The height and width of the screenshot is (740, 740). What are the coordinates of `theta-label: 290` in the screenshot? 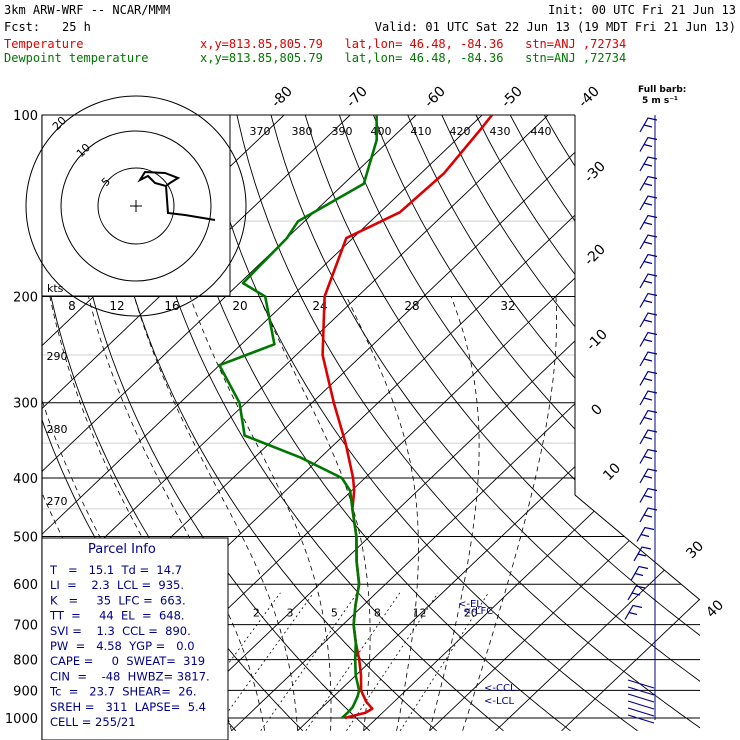 It's located at (57, 356).